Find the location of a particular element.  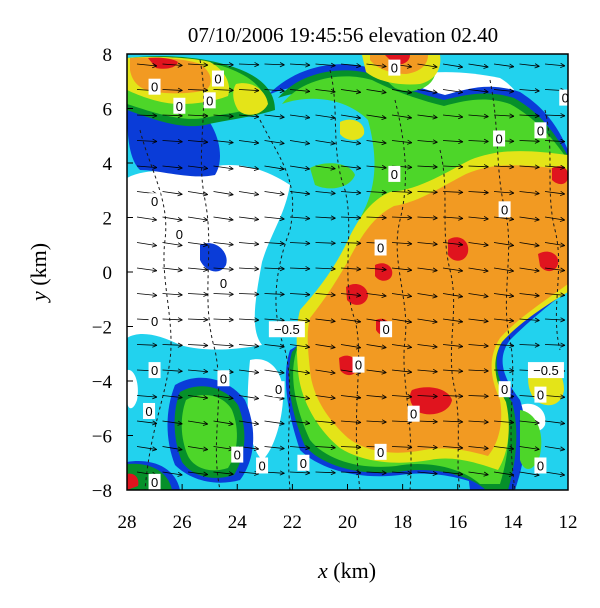

x-axis-unit: (km) is located at coordinates (352, 570).